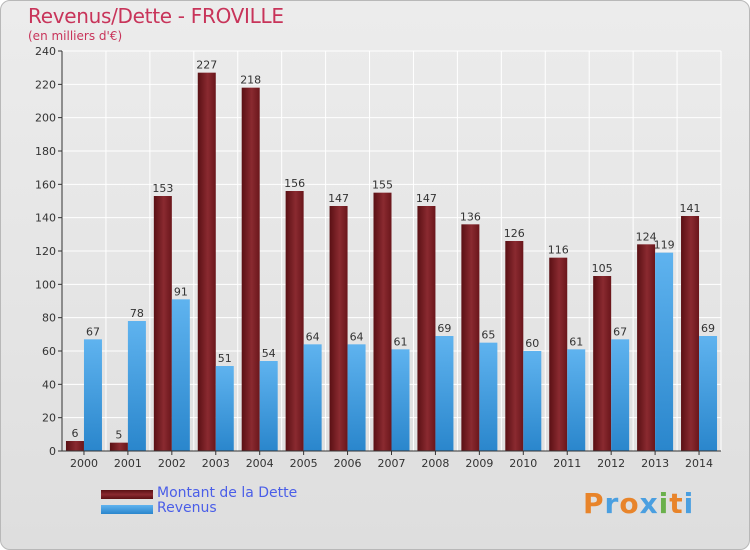 The width and height of the screenshot is (750, 550). Describe the element at coordinates (348, 463) in the screenshot. I see `x-tick-label: 2006` at that location.